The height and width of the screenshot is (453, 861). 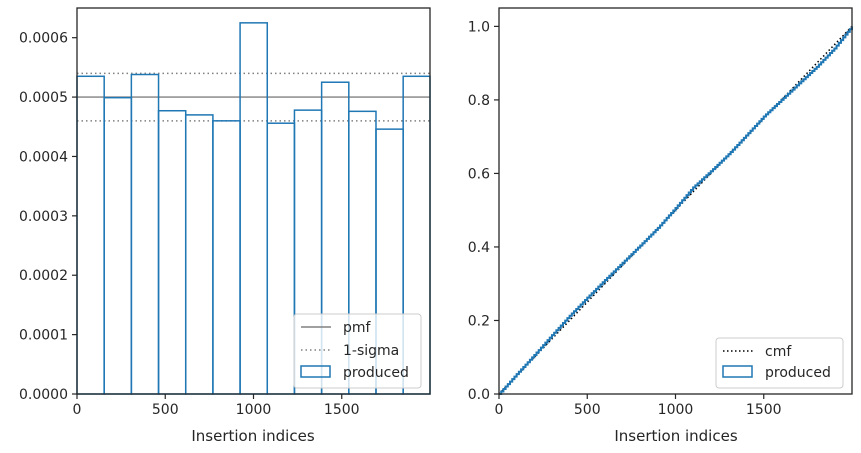 What do you see at coordinates (676, 410) in the screenshot?
I see `cumulative-x-tick-label: 1000` at bounding box center [676, 410].